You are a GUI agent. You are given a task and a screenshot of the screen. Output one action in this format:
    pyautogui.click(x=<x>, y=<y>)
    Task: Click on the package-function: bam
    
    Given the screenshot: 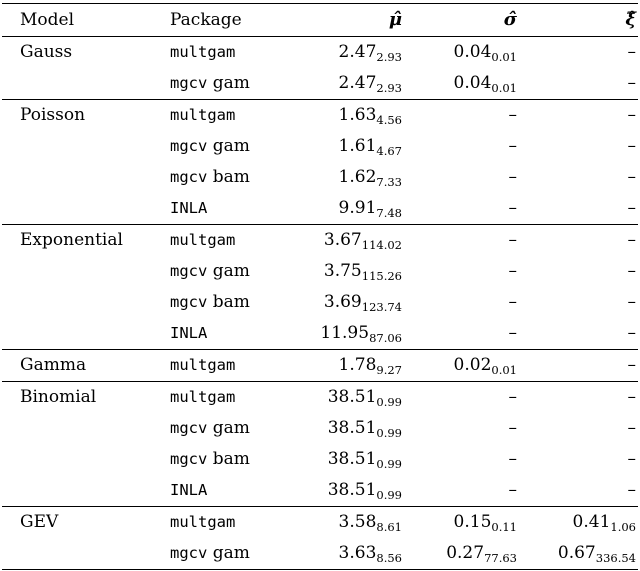 What is the action you would take?
    pyautogui.click(x=228, y=177)
    